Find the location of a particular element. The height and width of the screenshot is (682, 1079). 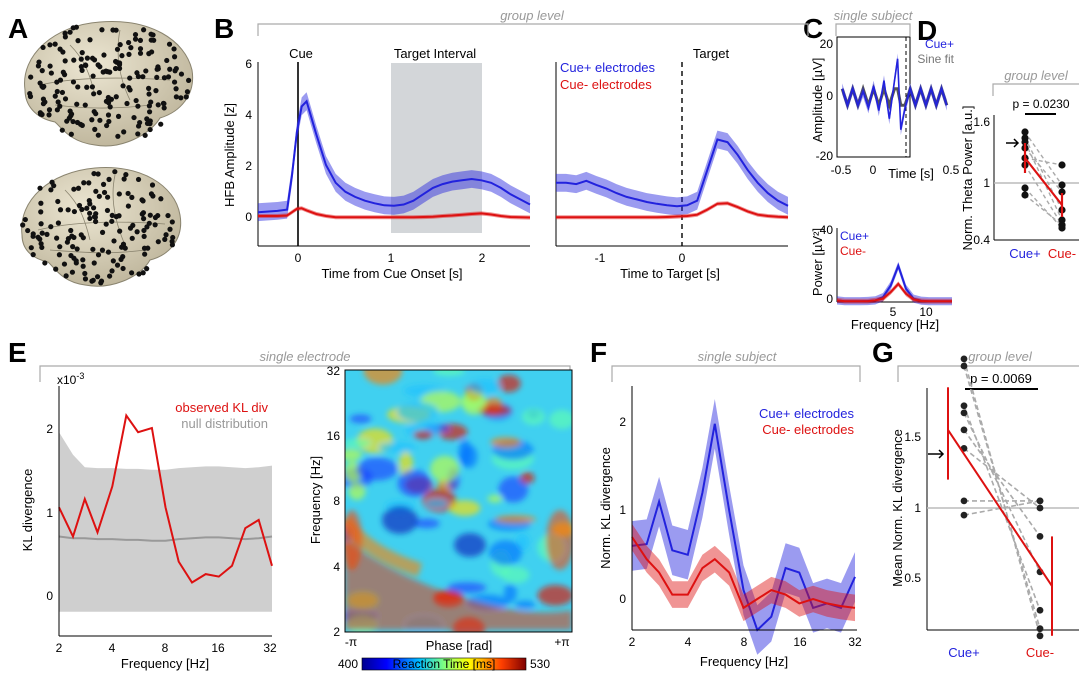

b-ytick: 6 is located at coordinates (248, 64).